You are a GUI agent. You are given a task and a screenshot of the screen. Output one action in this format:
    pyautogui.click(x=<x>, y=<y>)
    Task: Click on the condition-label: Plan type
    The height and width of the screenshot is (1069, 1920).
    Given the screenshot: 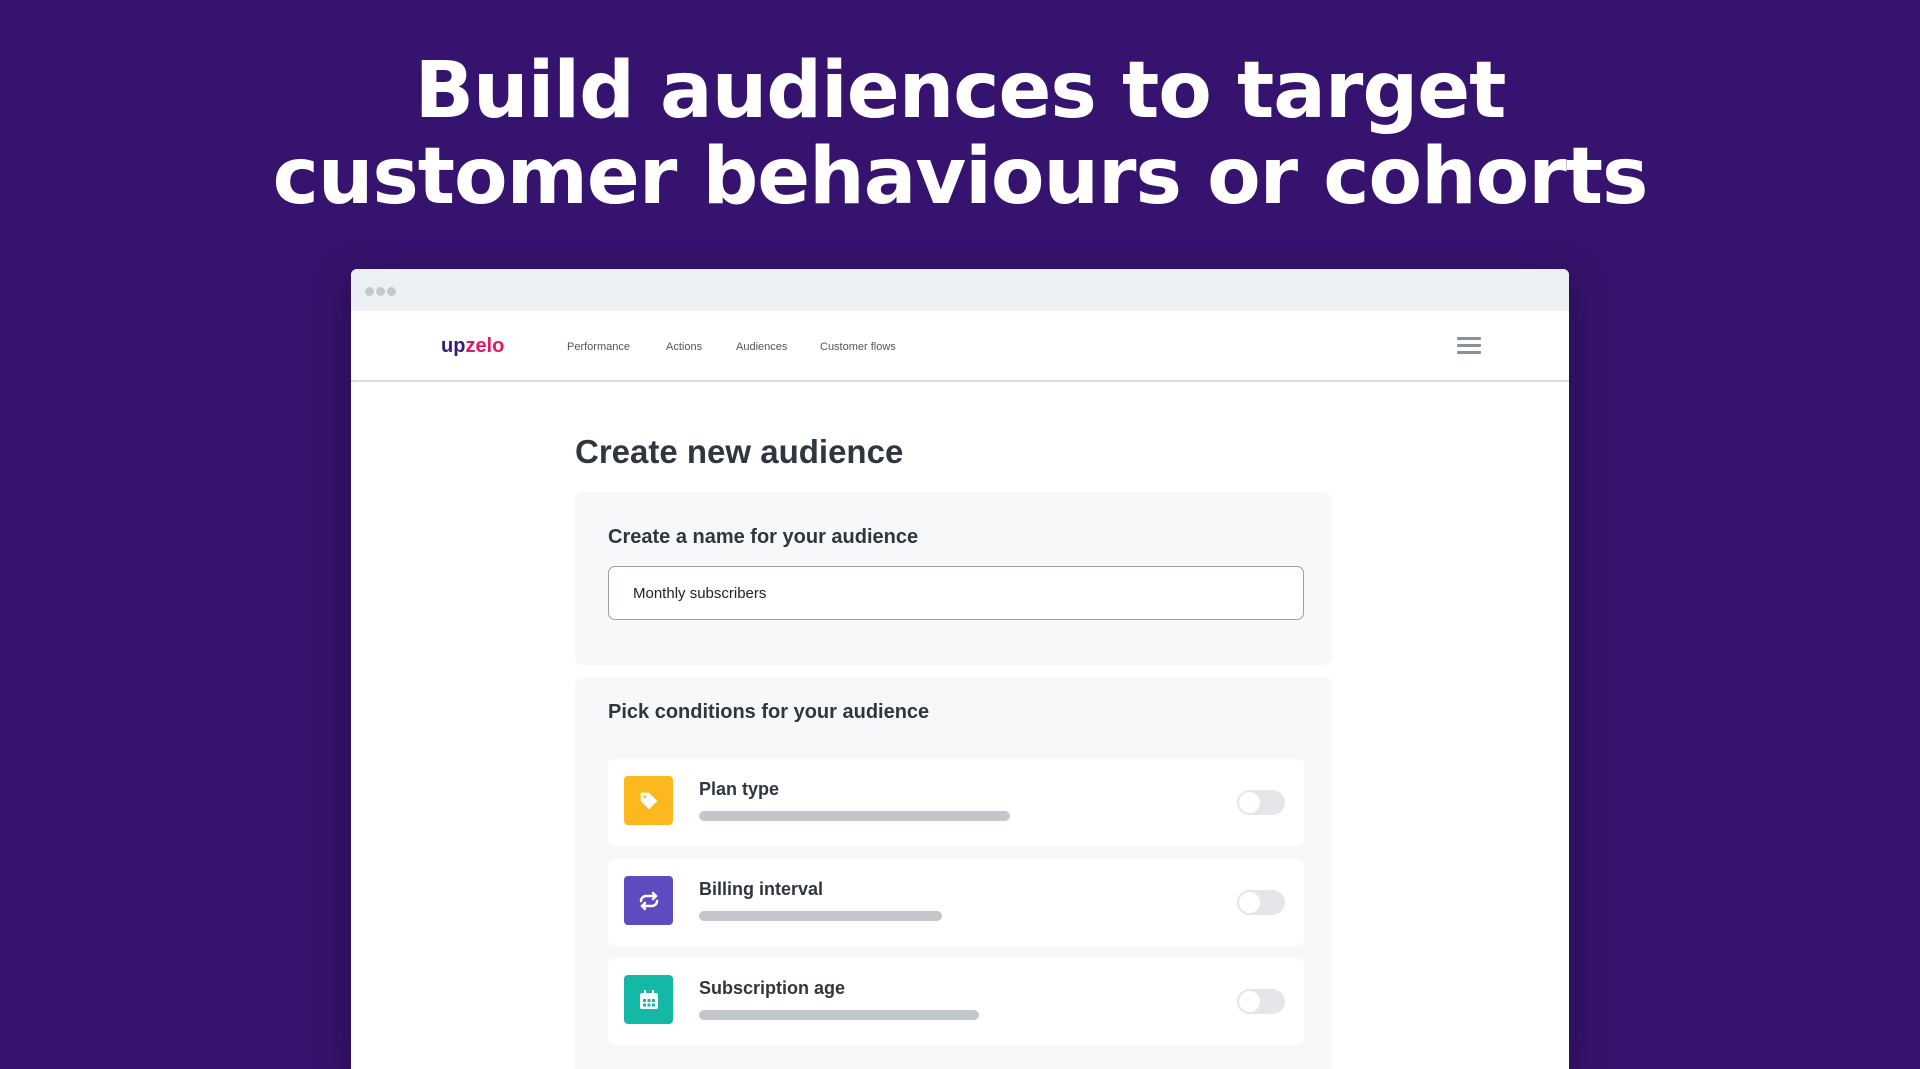 What is the action you would take?
    pyautogui.click(x=739, y=789)
    